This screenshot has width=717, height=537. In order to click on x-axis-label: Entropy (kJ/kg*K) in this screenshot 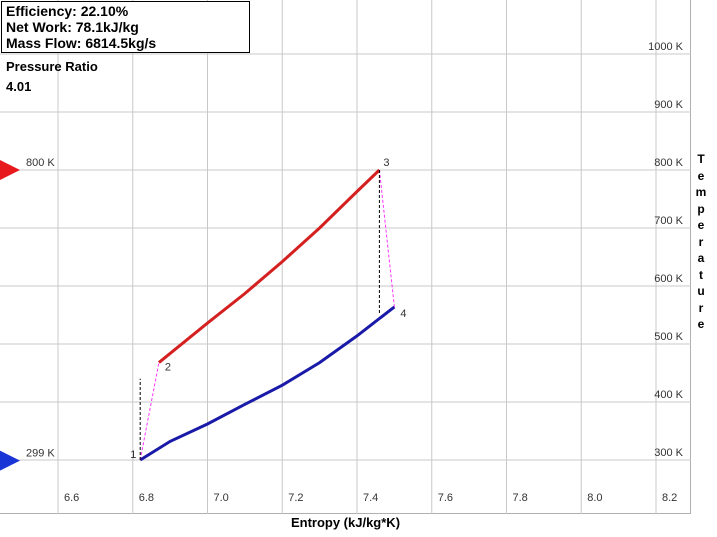, I will do `click(345, 522)`.